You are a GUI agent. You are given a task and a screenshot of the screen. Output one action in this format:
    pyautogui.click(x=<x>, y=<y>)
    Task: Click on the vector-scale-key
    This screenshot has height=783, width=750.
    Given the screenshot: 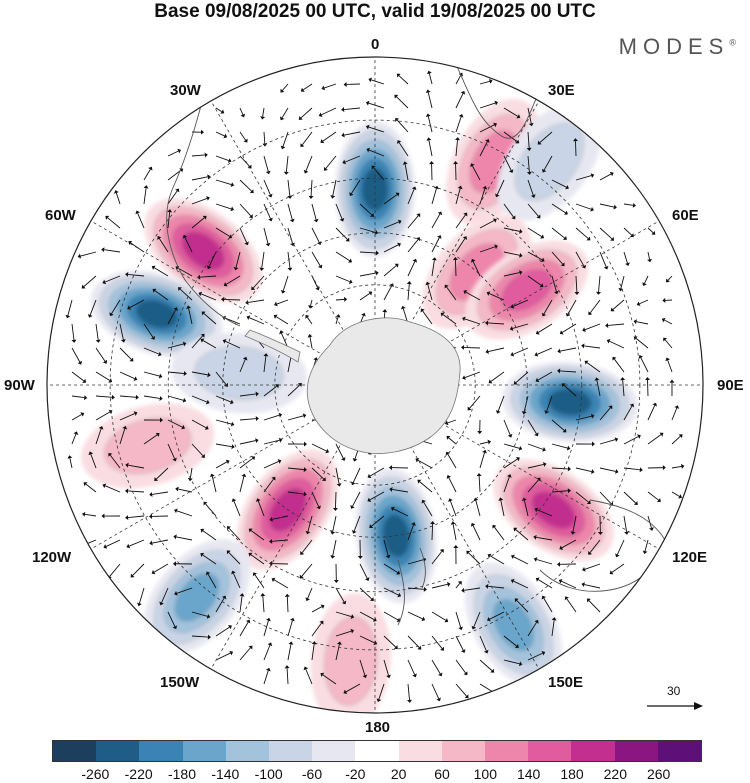 What is the action you would take?
    pyautogui.click(x=675, y=706)
    